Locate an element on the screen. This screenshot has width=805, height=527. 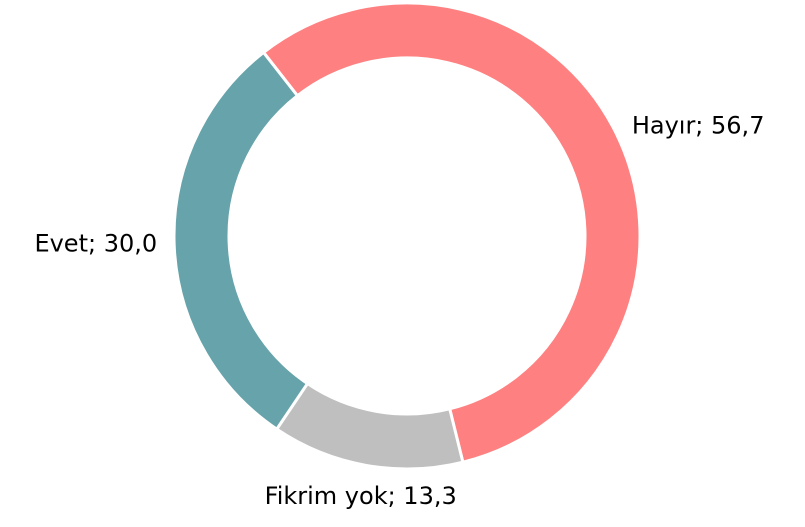
data-label: Fikrim yok; 13,3 is located at coordinates (361, 496).